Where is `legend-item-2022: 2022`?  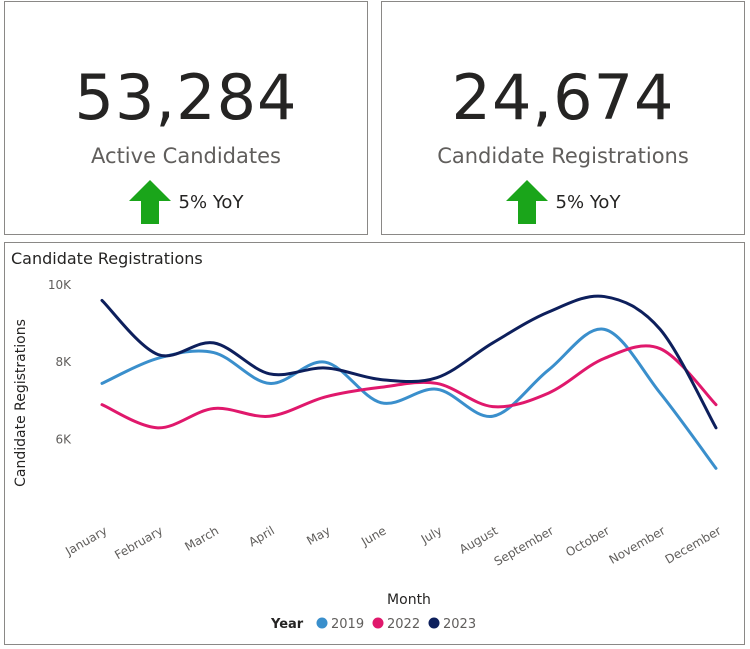 legend-item-2022: 2022 is located at coordinates (403, 624).